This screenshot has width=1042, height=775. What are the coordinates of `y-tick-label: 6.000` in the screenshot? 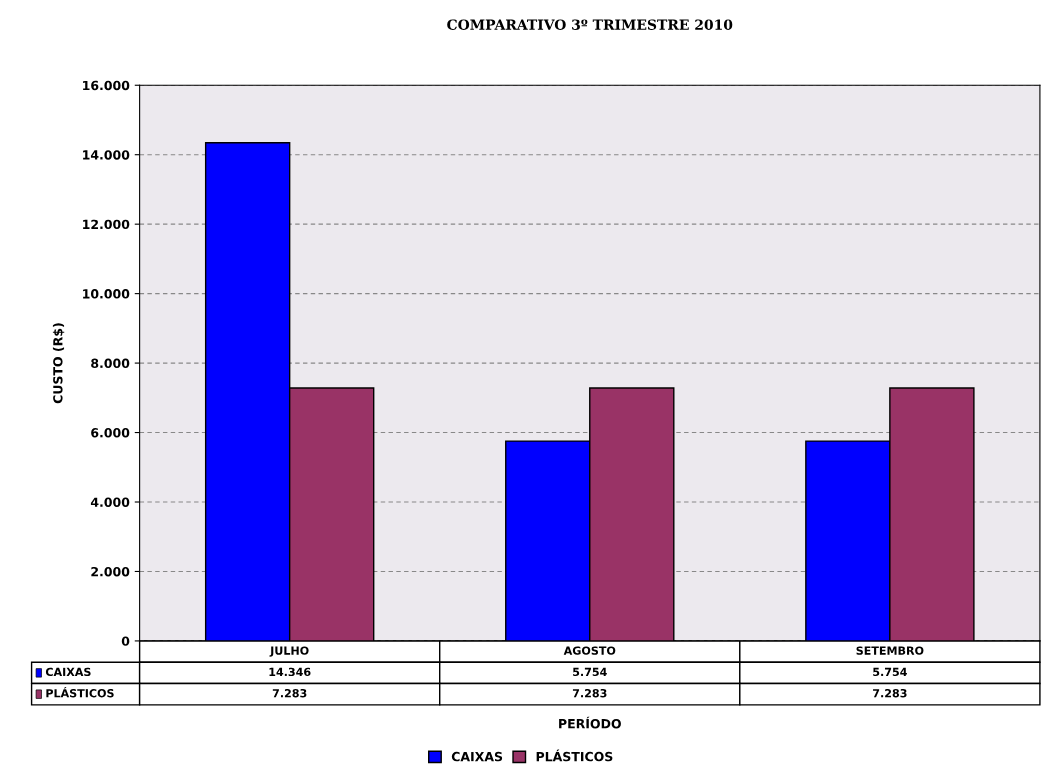 It's located at (110, 433).